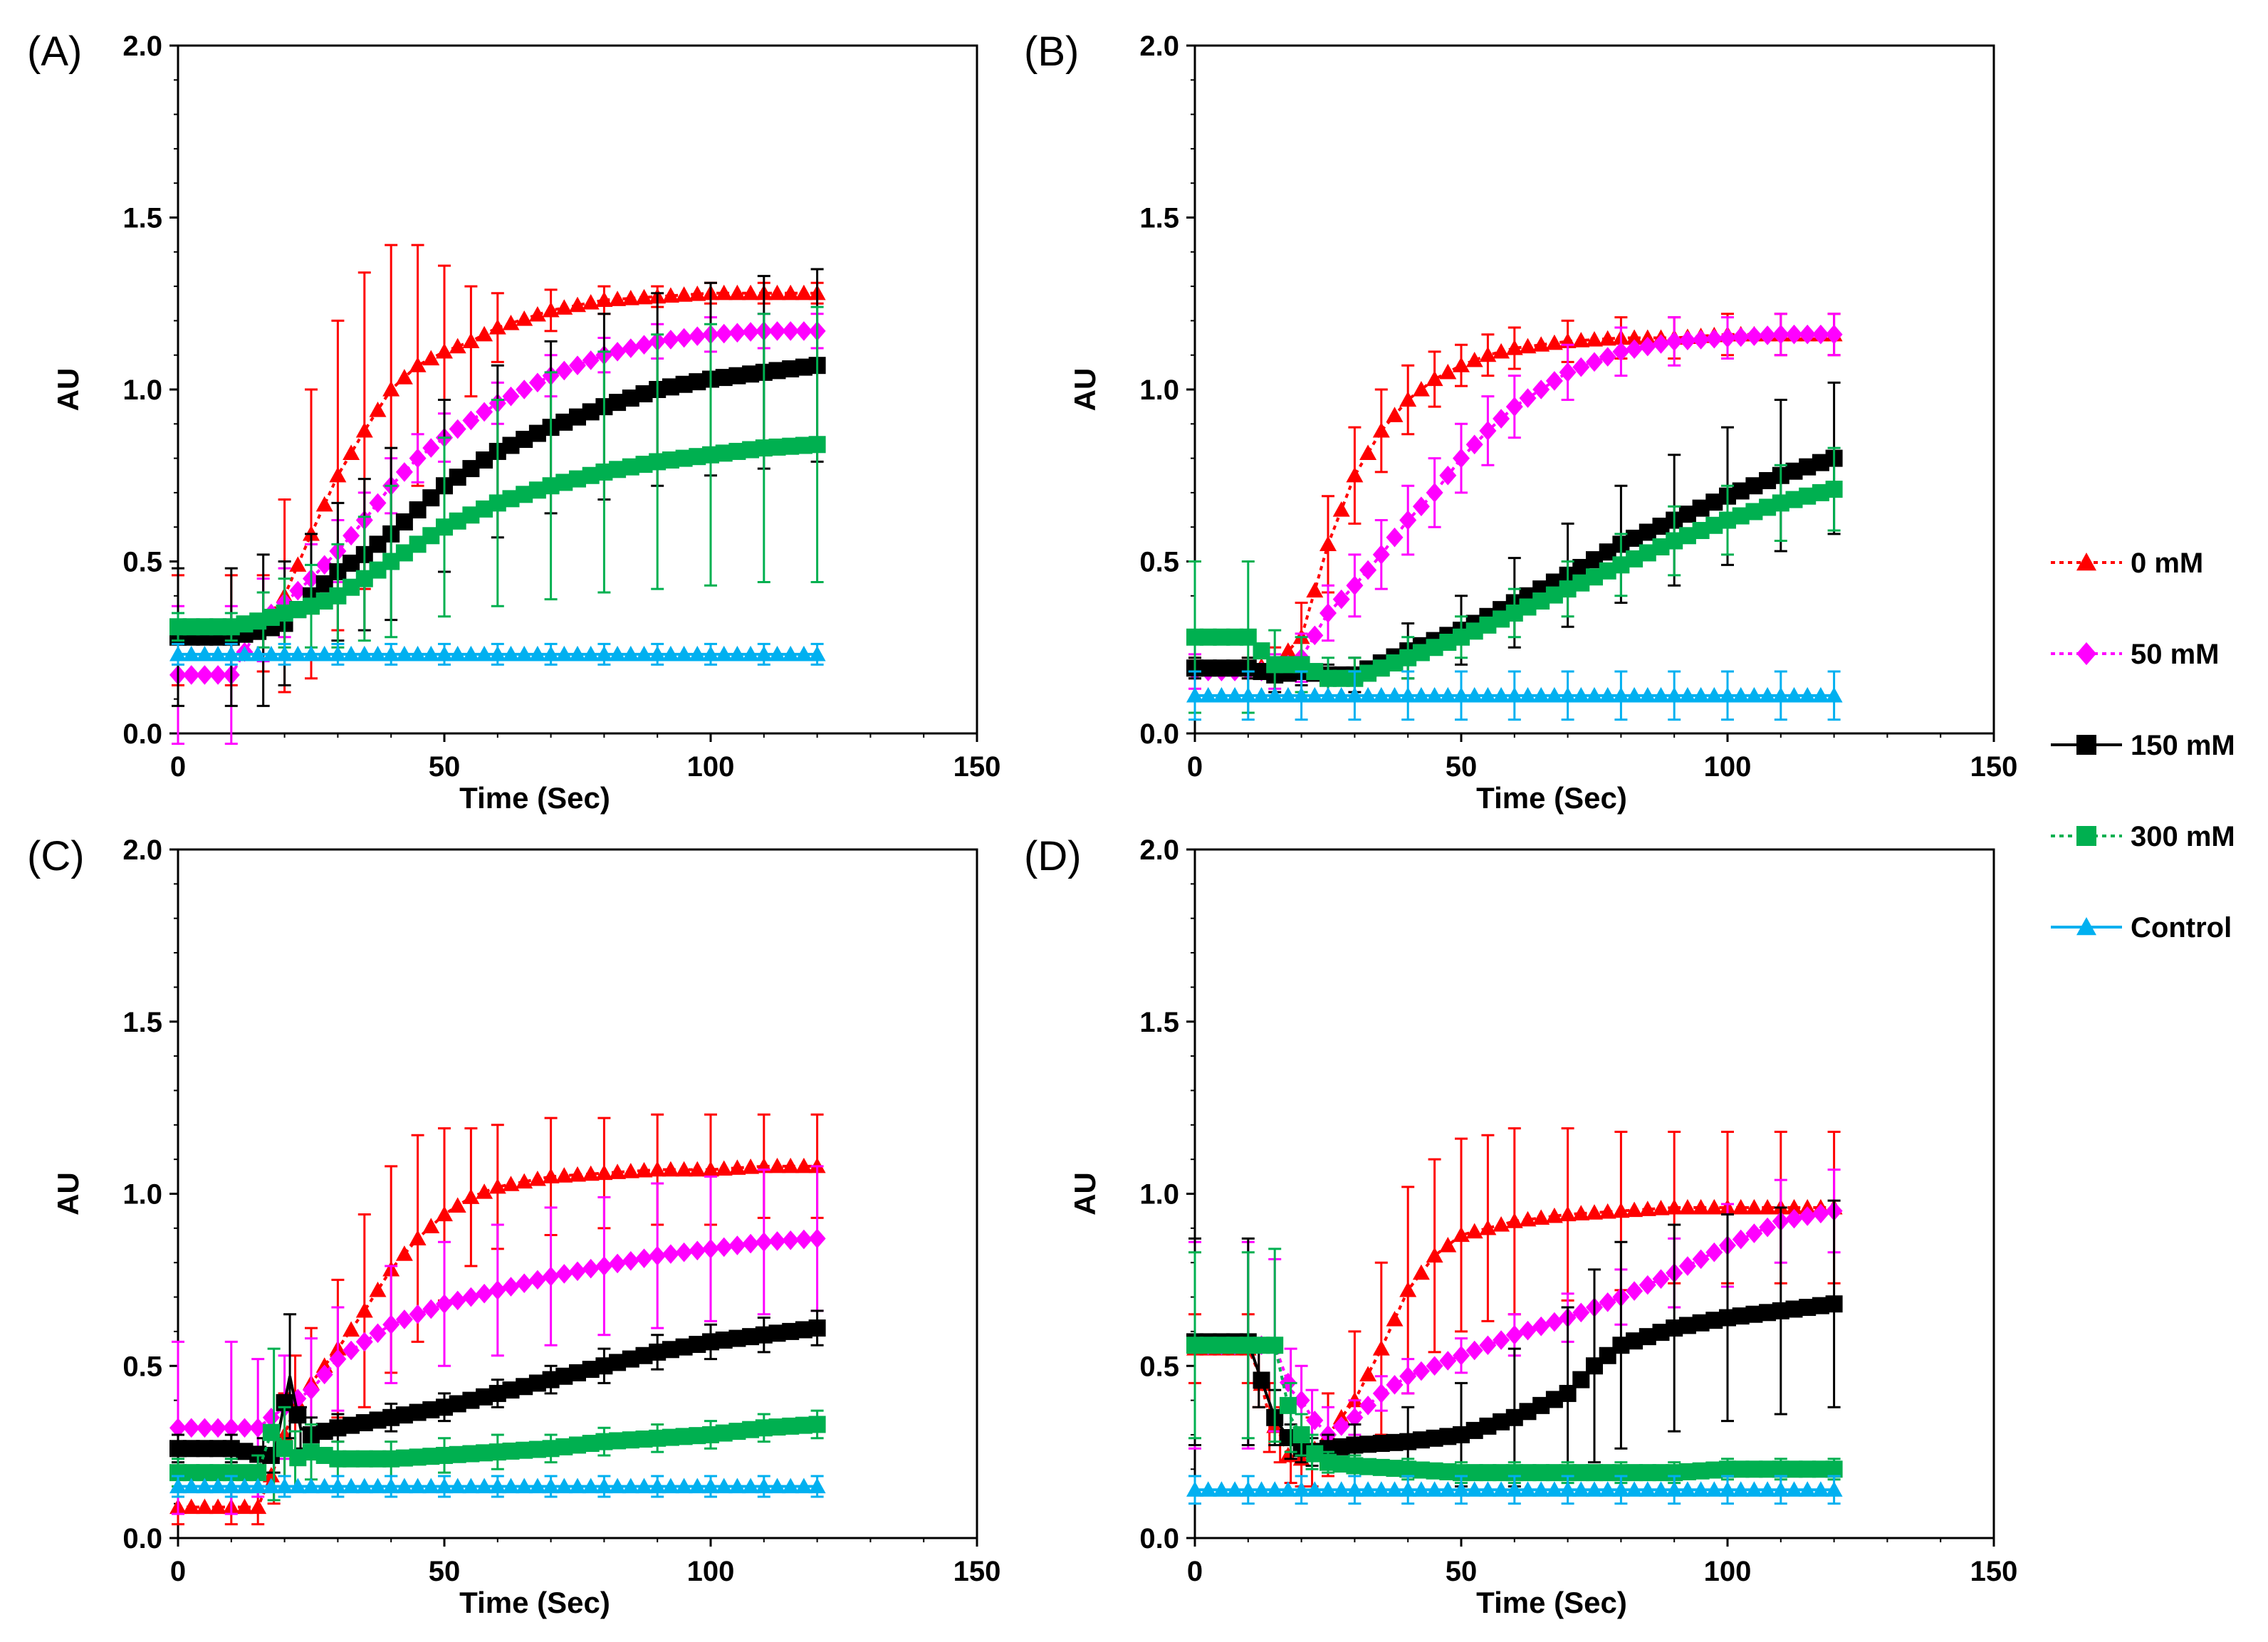 The width and height of the screenshot is (2268, 1642). I want to click on x-tick-label: 0, so click(1195, 767).